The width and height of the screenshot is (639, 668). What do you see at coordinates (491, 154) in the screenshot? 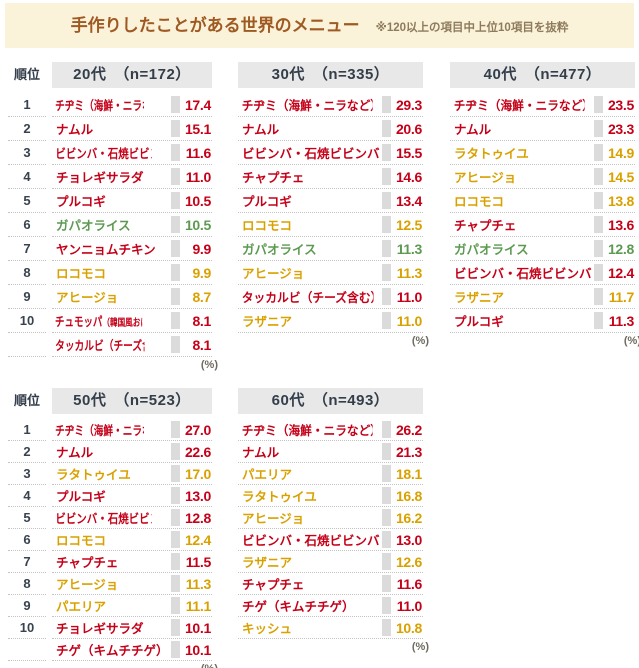
I see `menu-label: ラタトゥイユ` at bounding box center [491, 154].